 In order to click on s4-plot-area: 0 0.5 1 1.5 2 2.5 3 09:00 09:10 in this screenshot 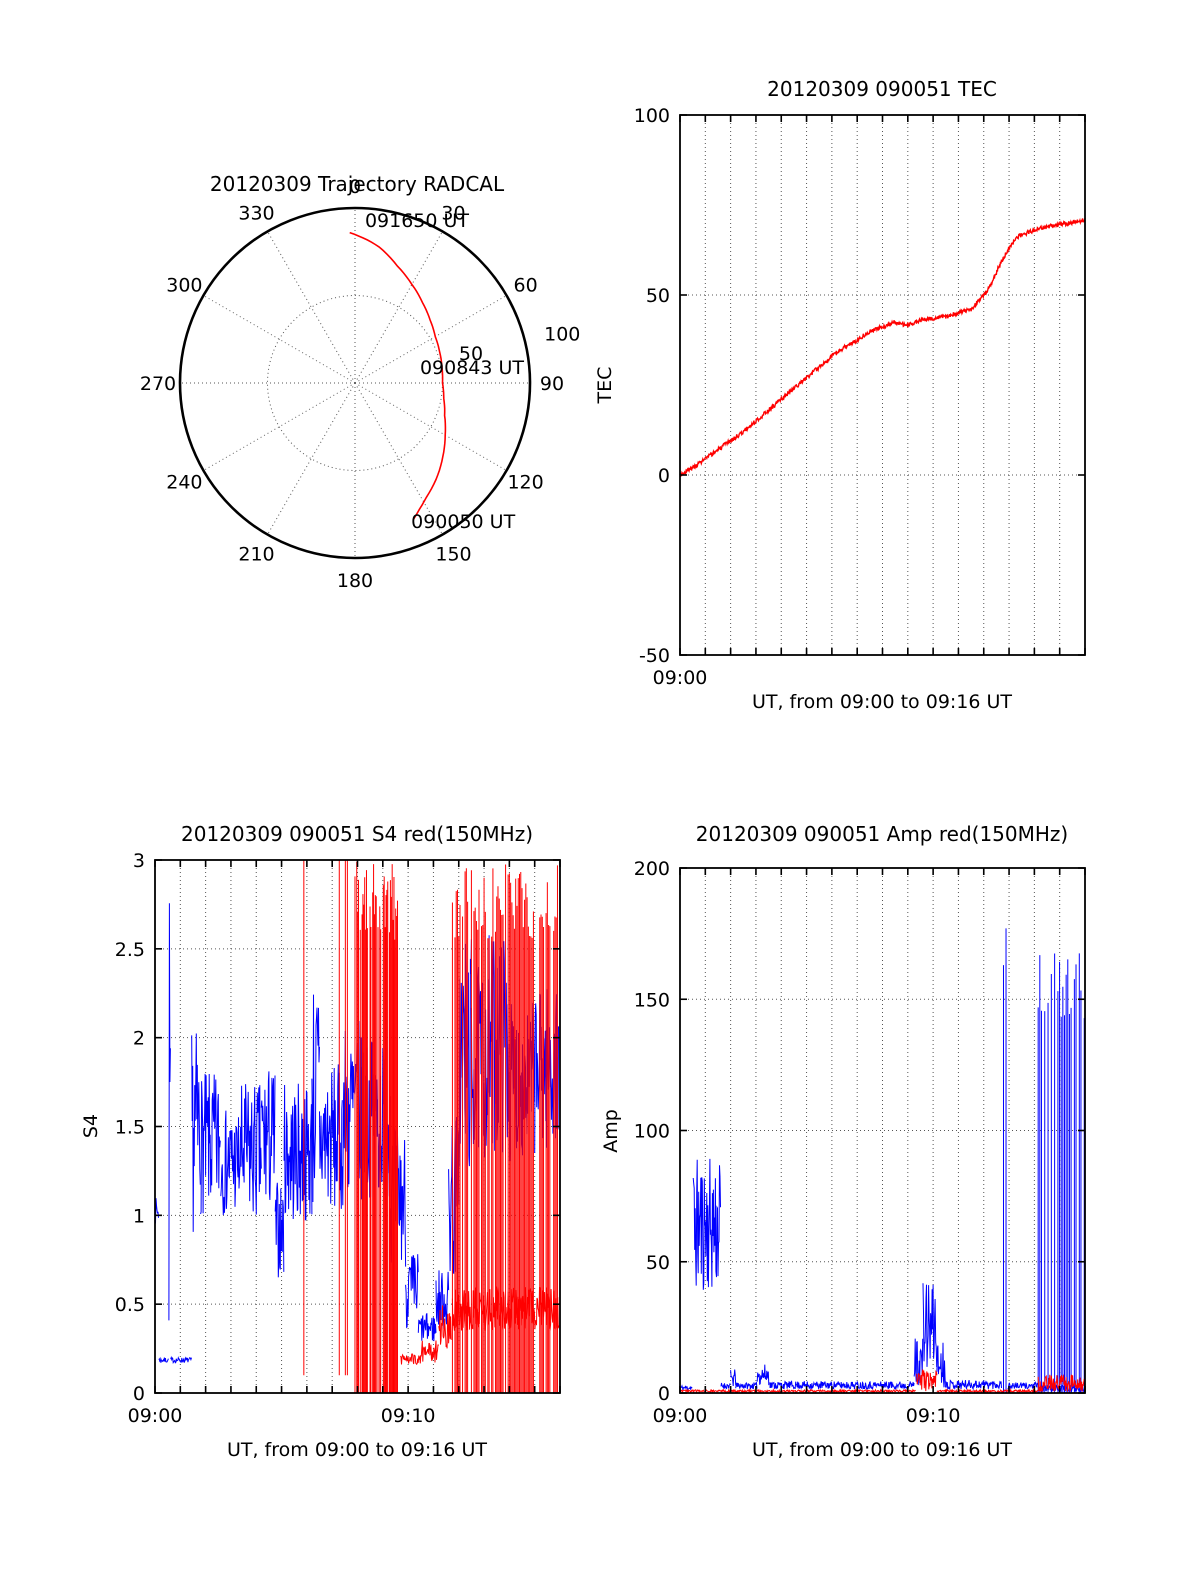, I will do `click(338, 1138)`.